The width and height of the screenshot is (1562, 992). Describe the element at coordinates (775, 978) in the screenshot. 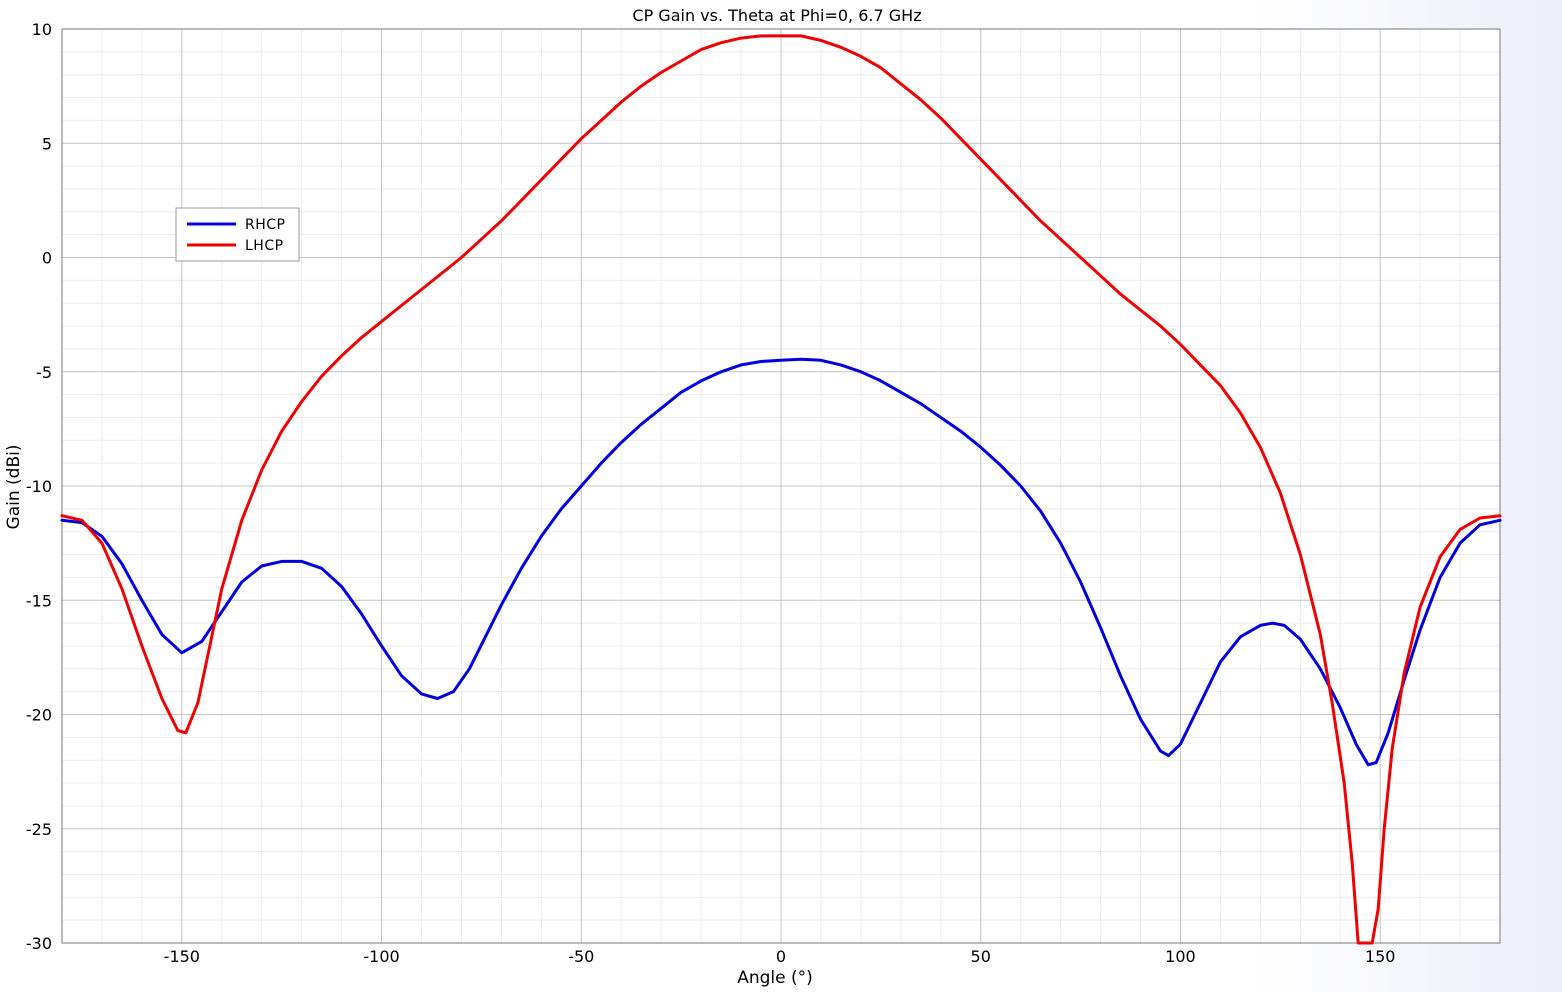

I see `x-axis-label: Angle (°)` at that location.